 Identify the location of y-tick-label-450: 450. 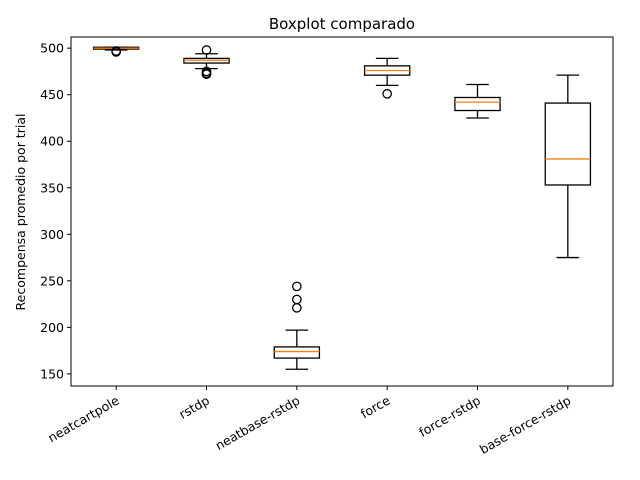
(52, 94).